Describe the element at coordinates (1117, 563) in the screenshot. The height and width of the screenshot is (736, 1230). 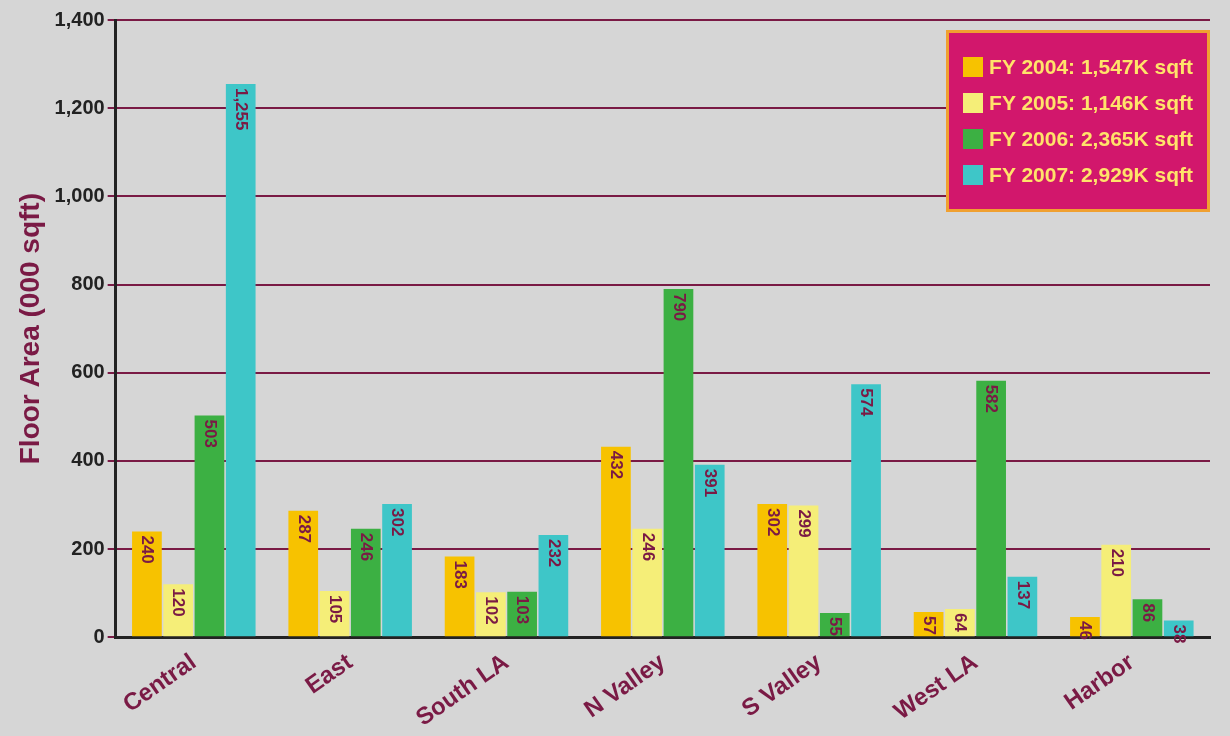
I see `data-label: 210` at that location.